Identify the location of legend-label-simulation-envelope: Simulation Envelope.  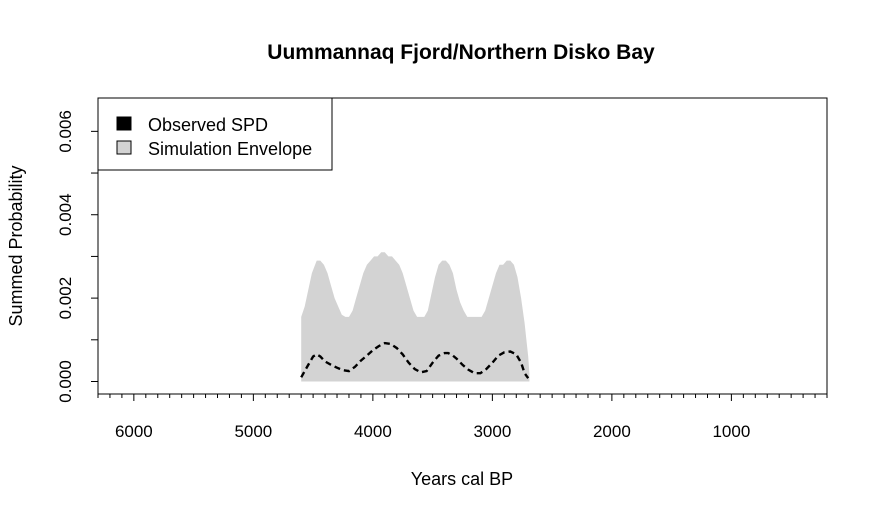
(230, 149).